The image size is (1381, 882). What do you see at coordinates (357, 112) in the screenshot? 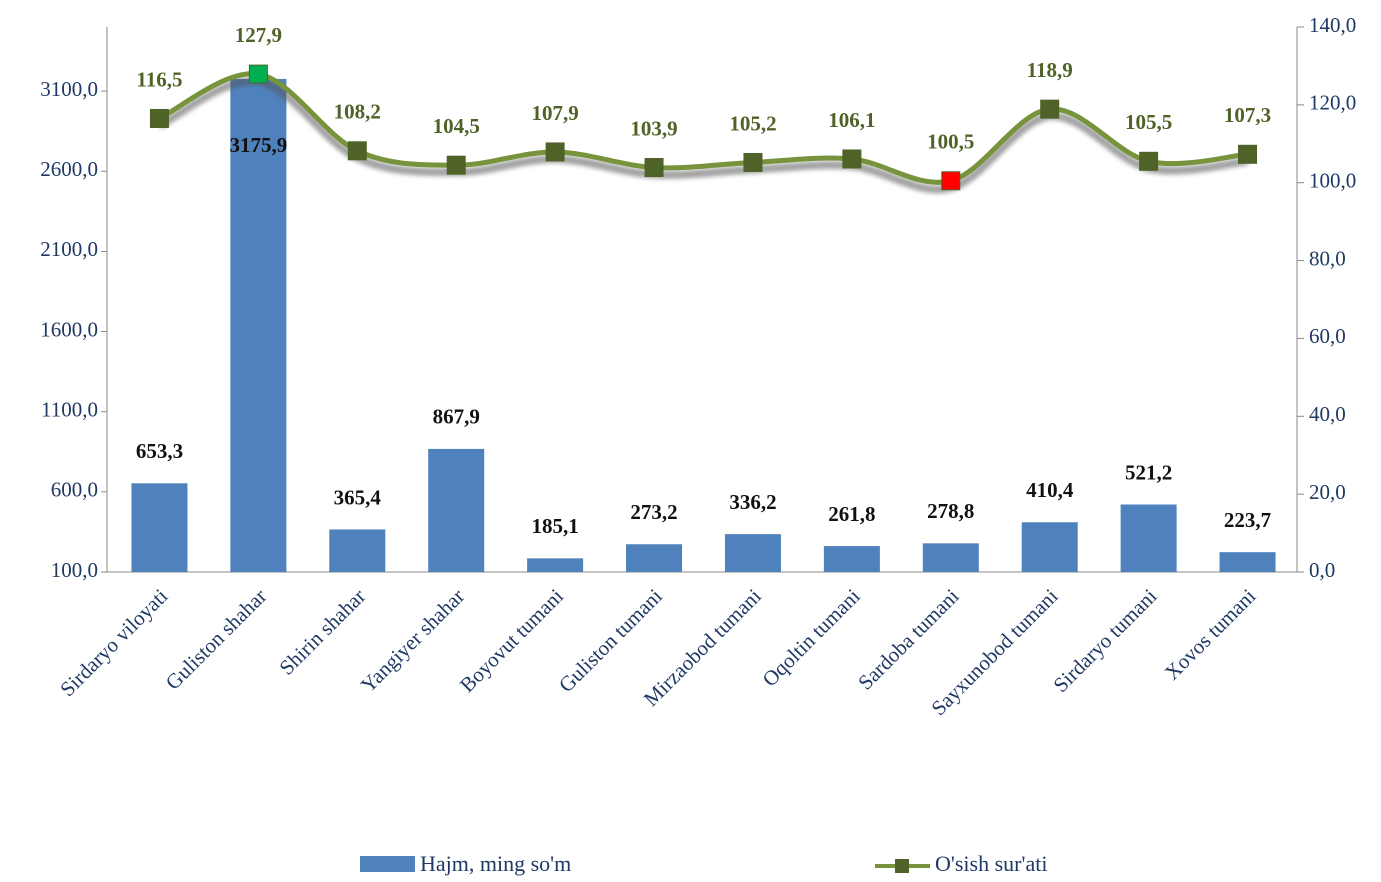
I see `line-value-label: 108,2` at bounding box center [357, 112].